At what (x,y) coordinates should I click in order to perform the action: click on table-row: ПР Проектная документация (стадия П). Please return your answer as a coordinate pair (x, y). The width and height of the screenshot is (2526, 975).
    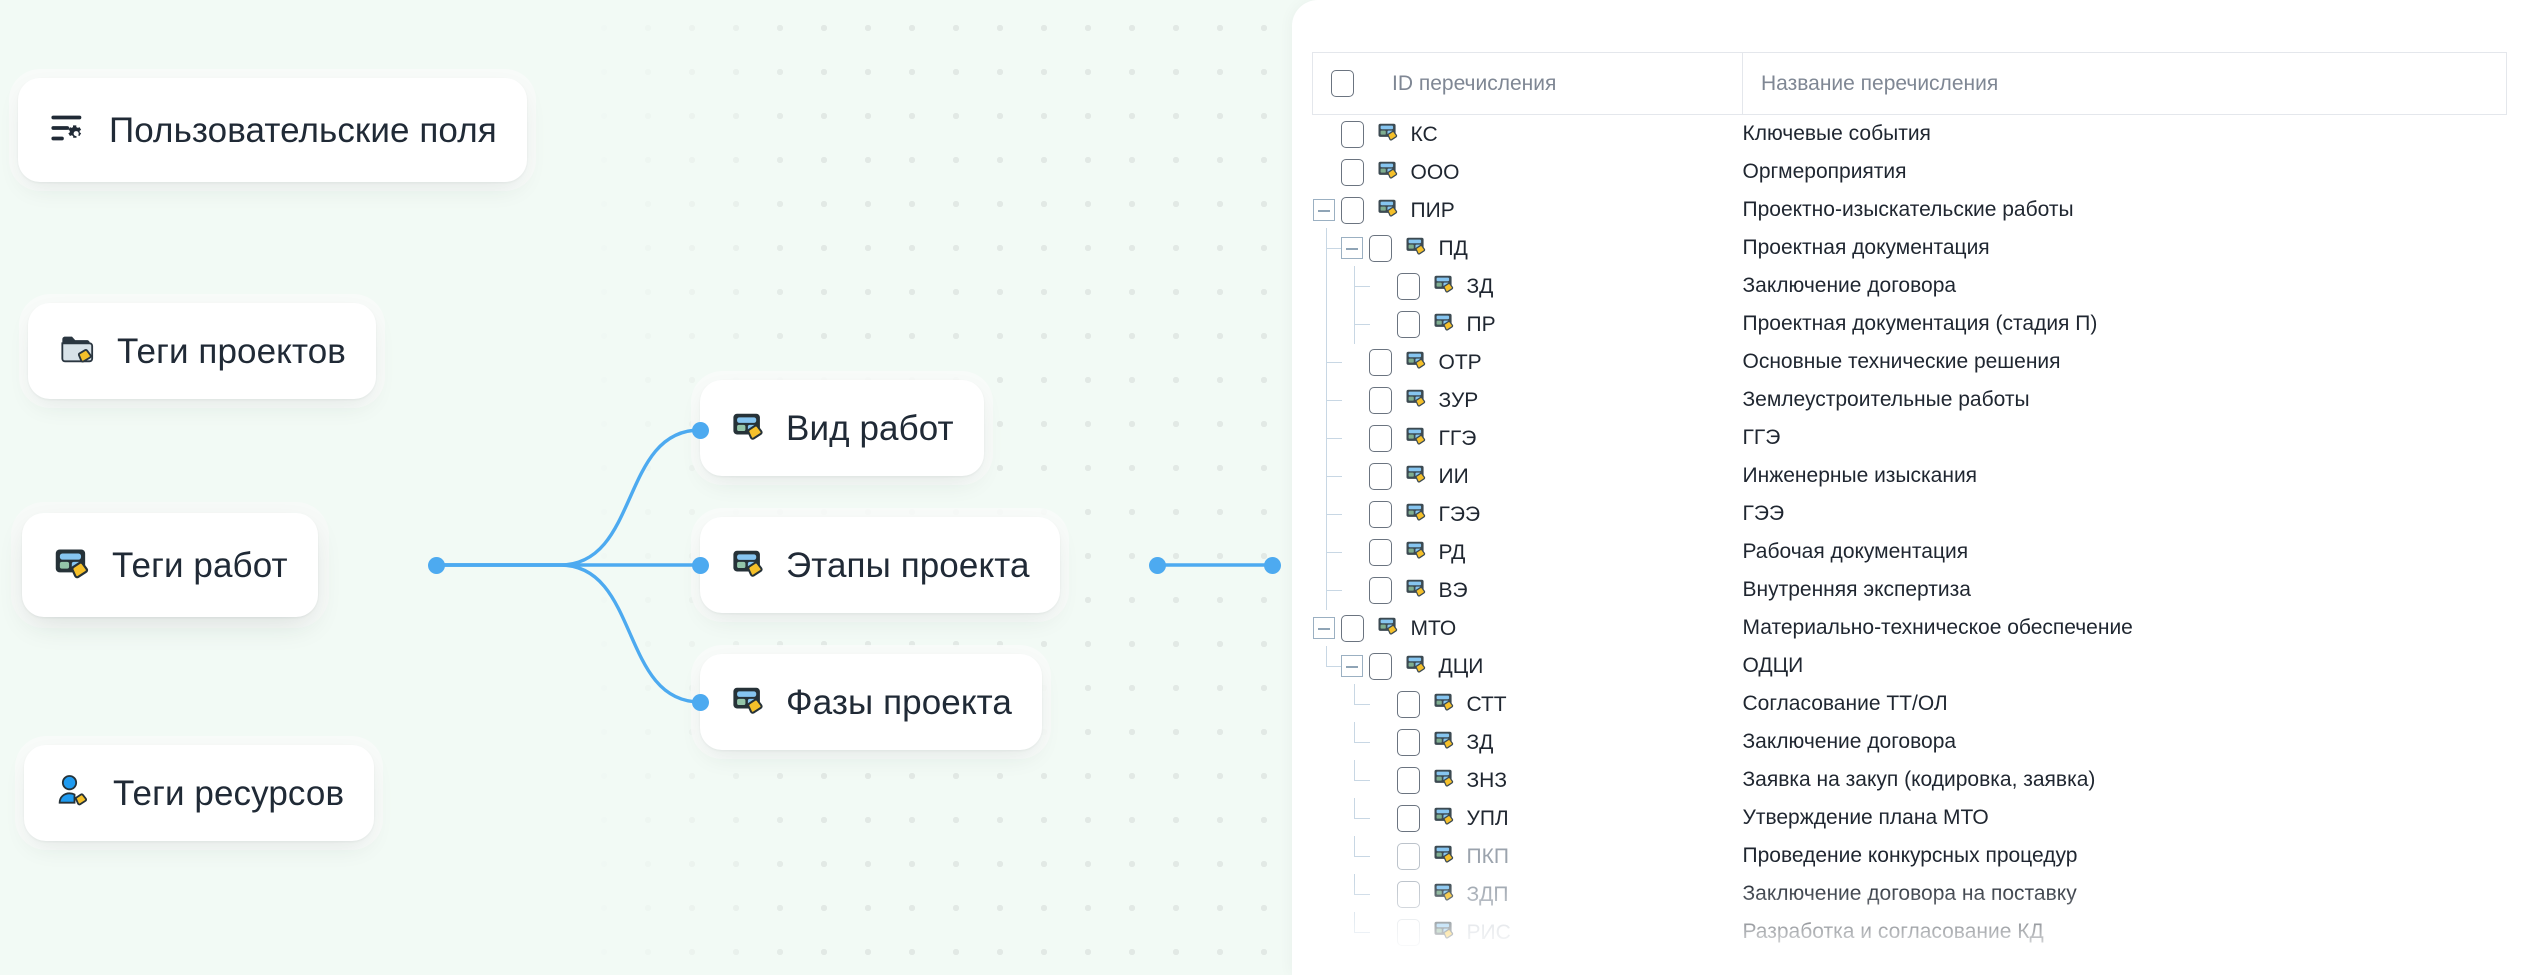
    Looking at the image, I should click on (1910, 324).